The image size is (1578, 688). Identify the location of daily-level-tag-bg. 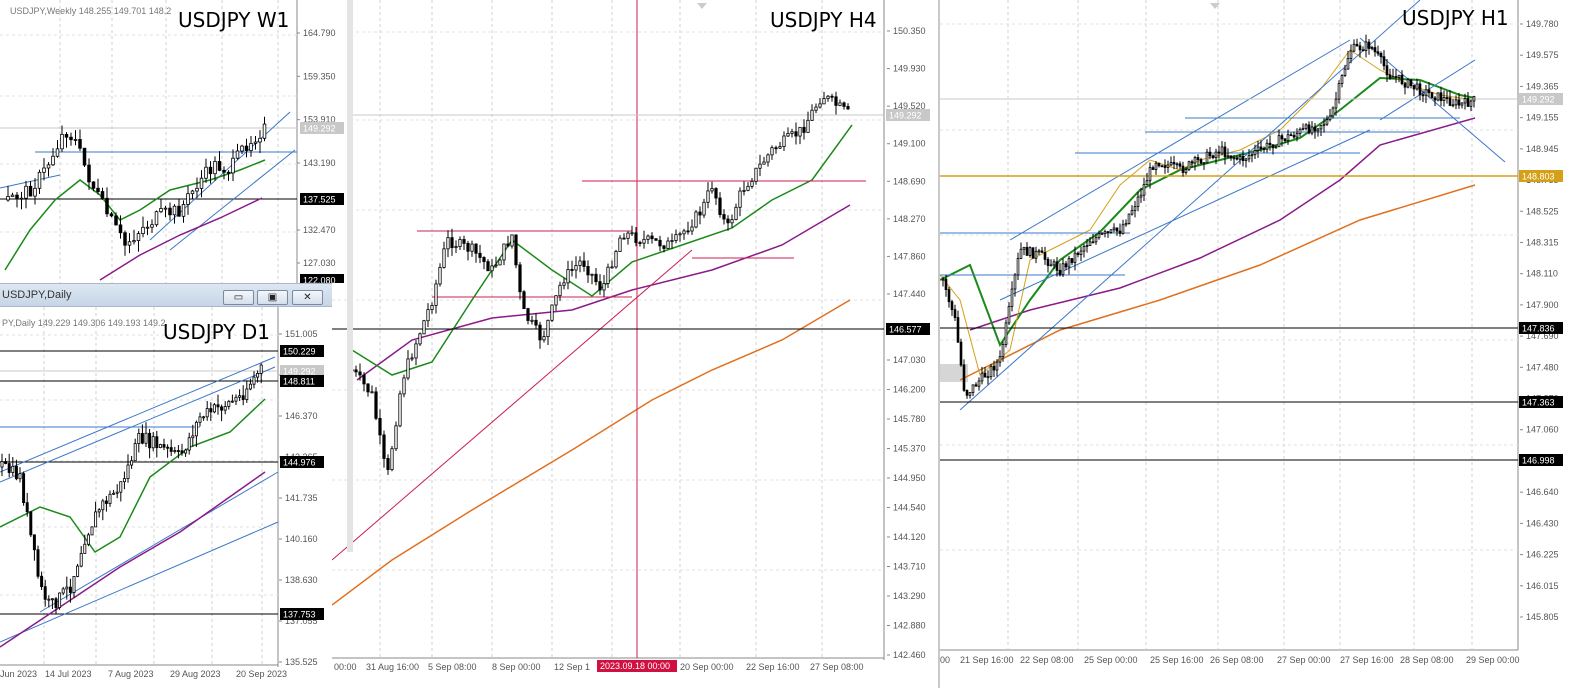
(302, 381).